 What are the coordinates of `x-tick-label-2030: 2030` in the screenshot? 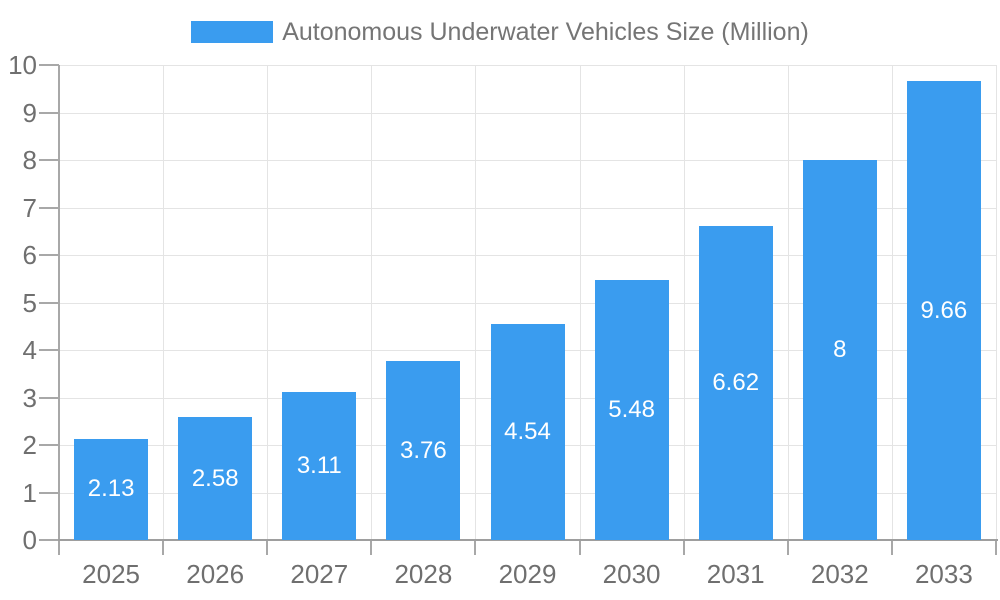 It's located at (631, 574).